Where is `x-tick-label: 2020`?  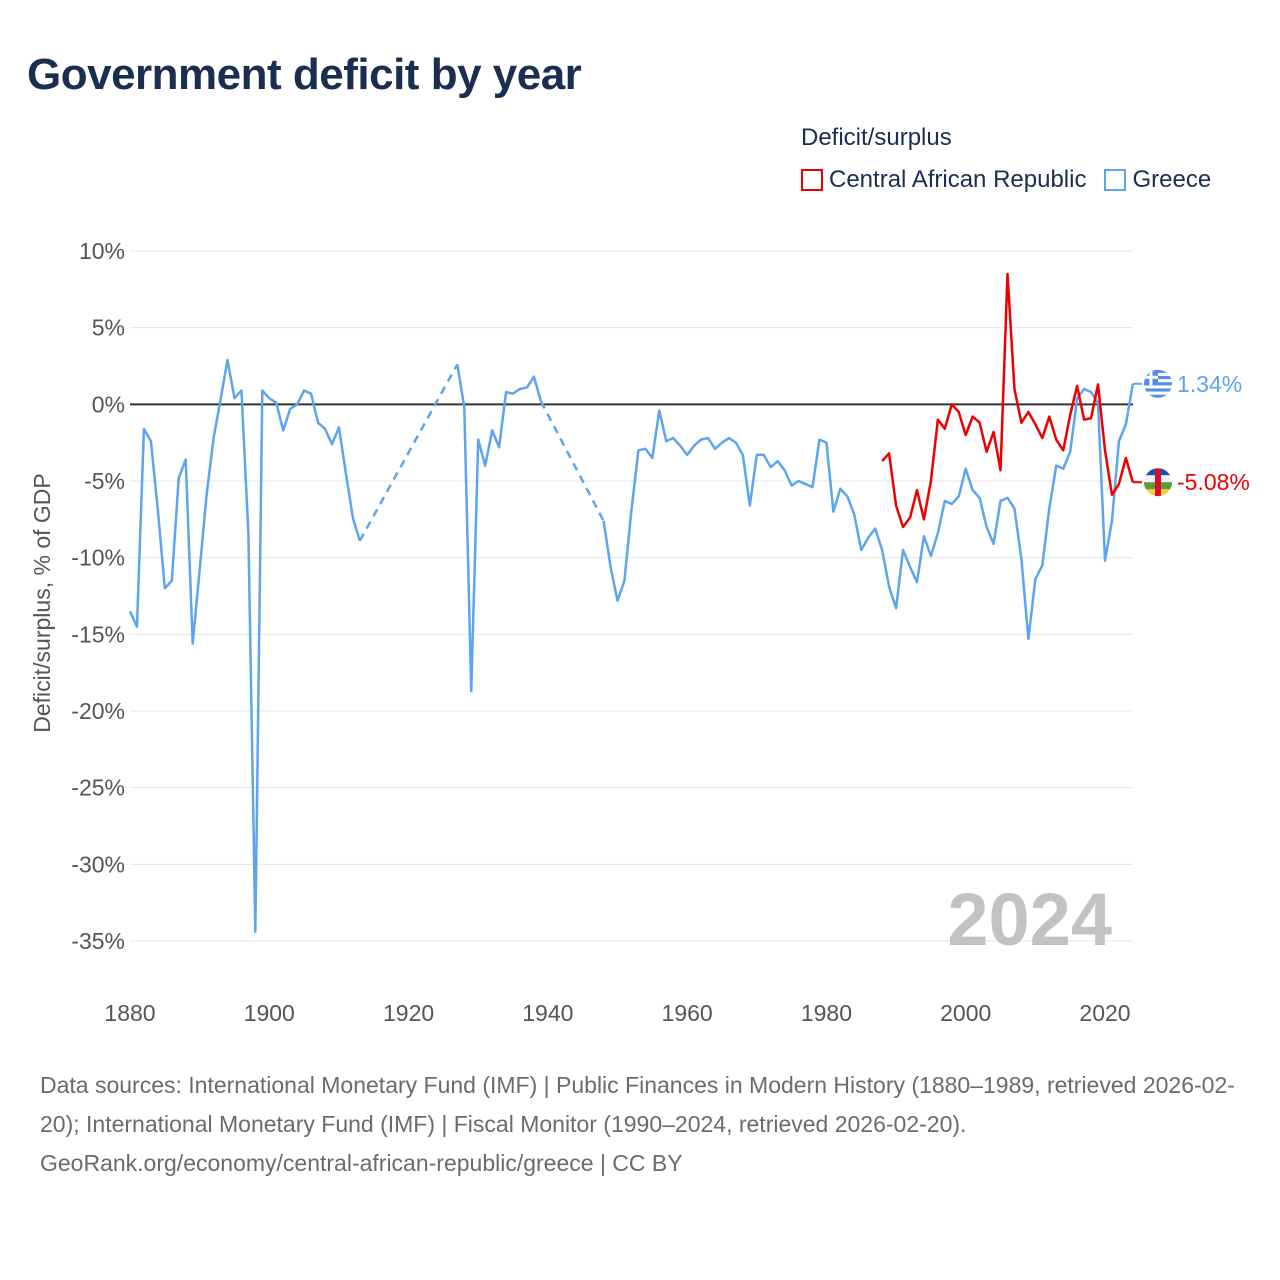
x-tick-label: 2020 is located at coordinates (1104, 1013).